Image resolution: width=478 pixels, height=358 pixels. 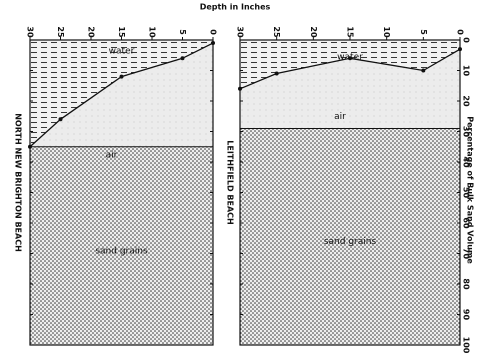 What do you see at coordinates (466, 223) in the screenshot?
I see `y-tick-label: 60` at bounding box center [466, 223].